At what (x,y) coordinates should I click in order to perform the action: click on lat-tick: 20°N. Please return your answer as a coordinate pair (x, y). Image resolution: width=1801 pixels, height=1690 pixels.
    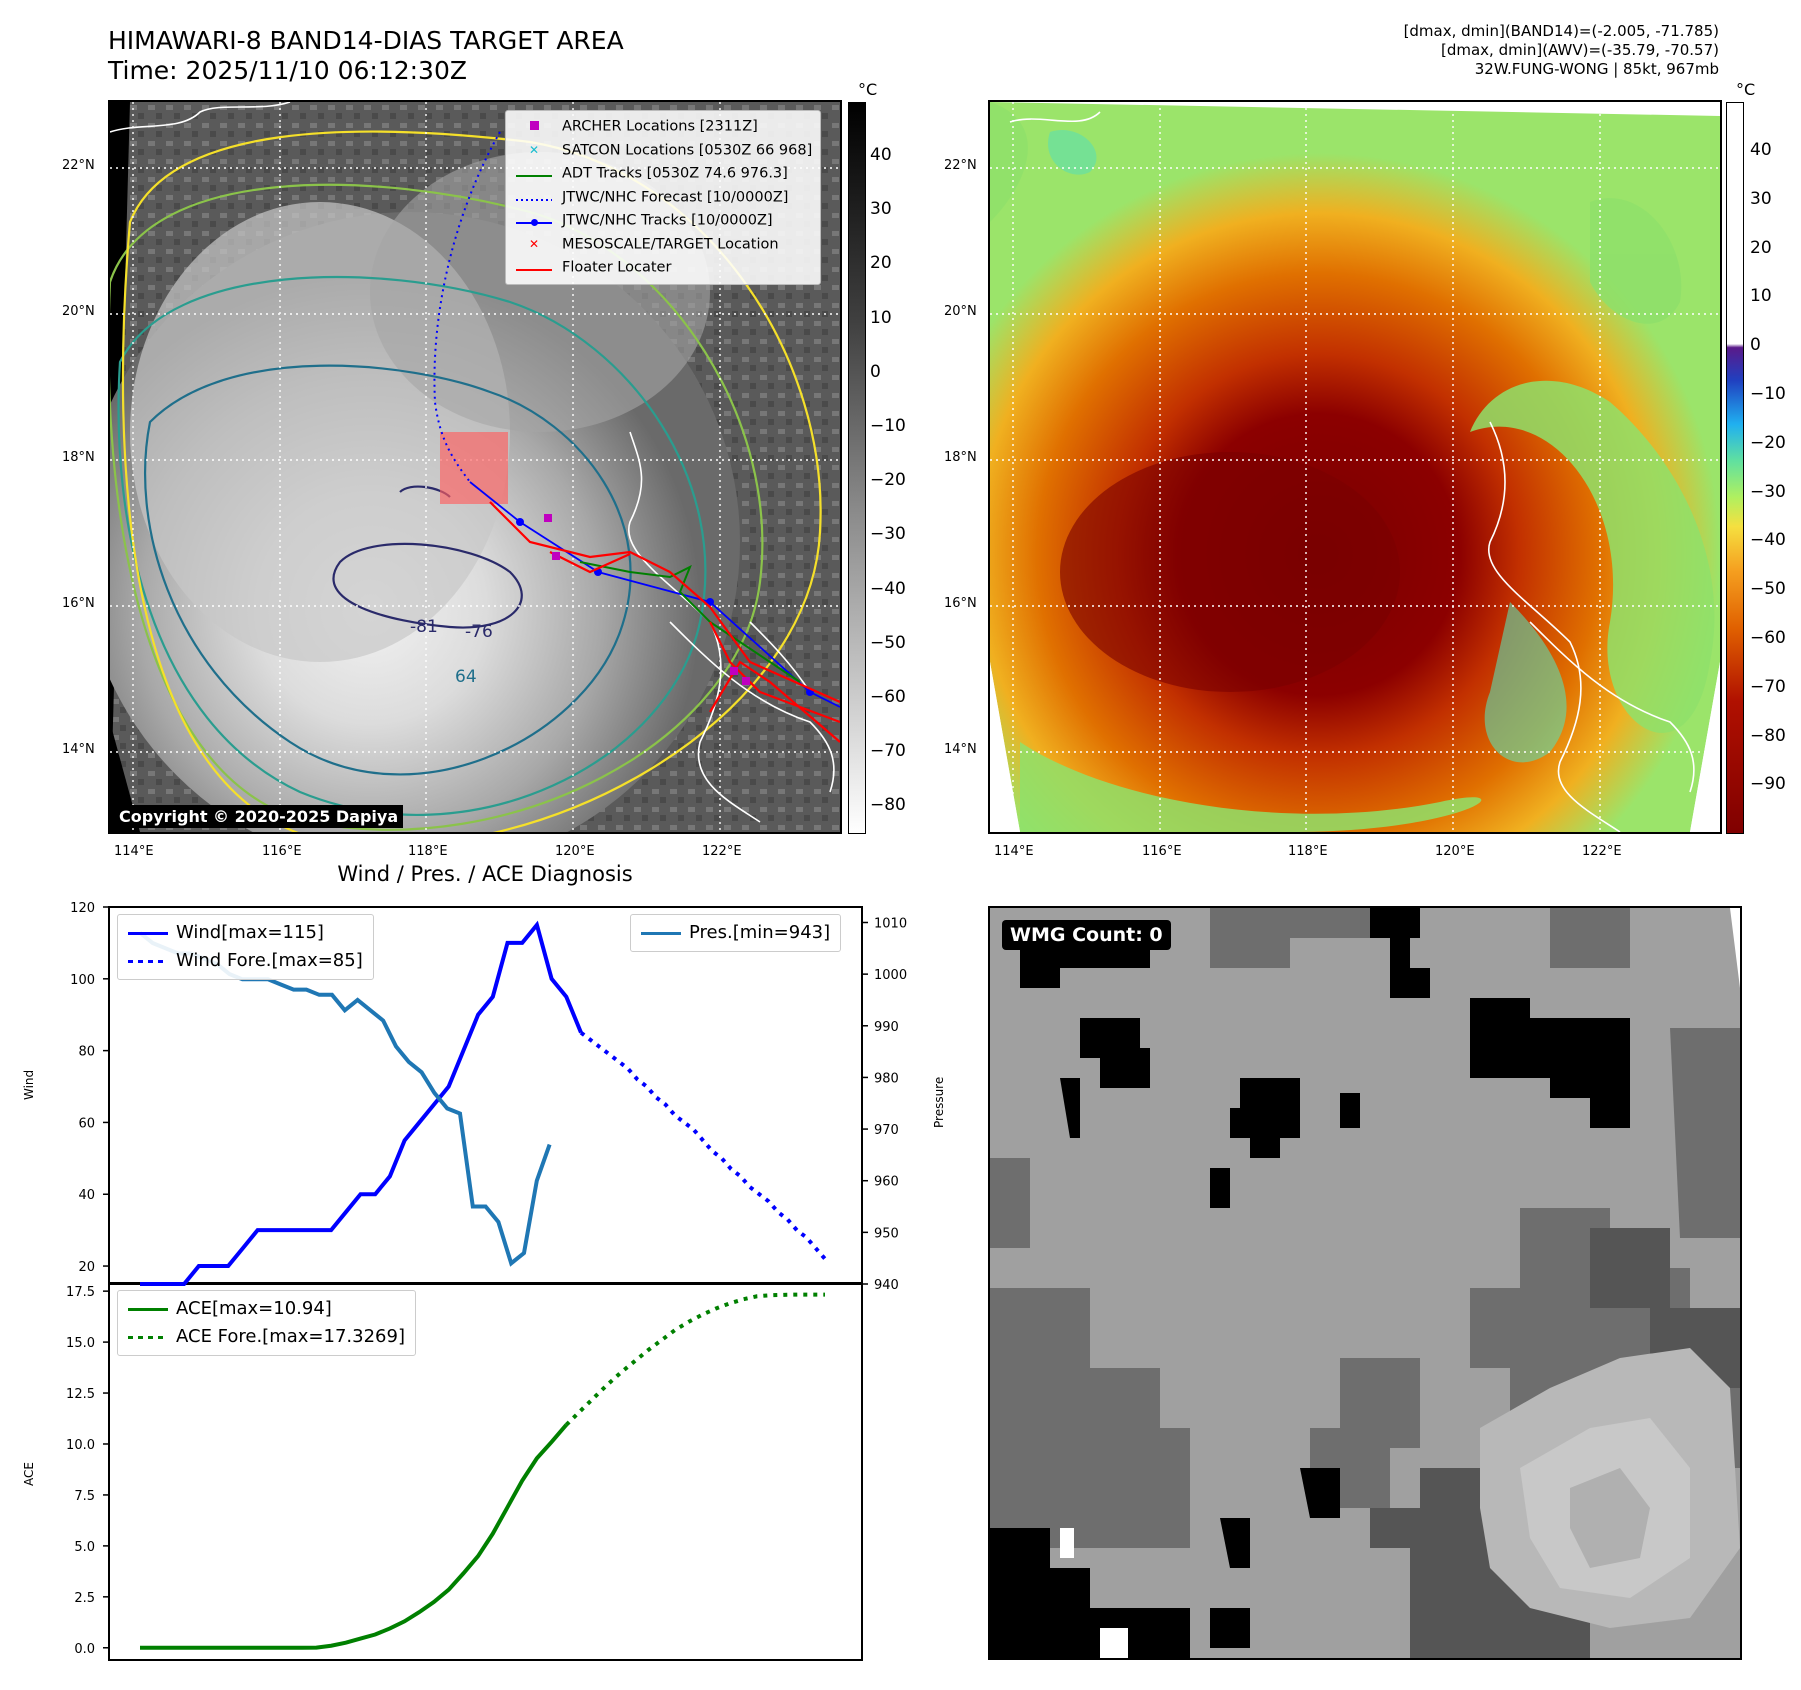
    Looking at the image, I should click on (78, 311).